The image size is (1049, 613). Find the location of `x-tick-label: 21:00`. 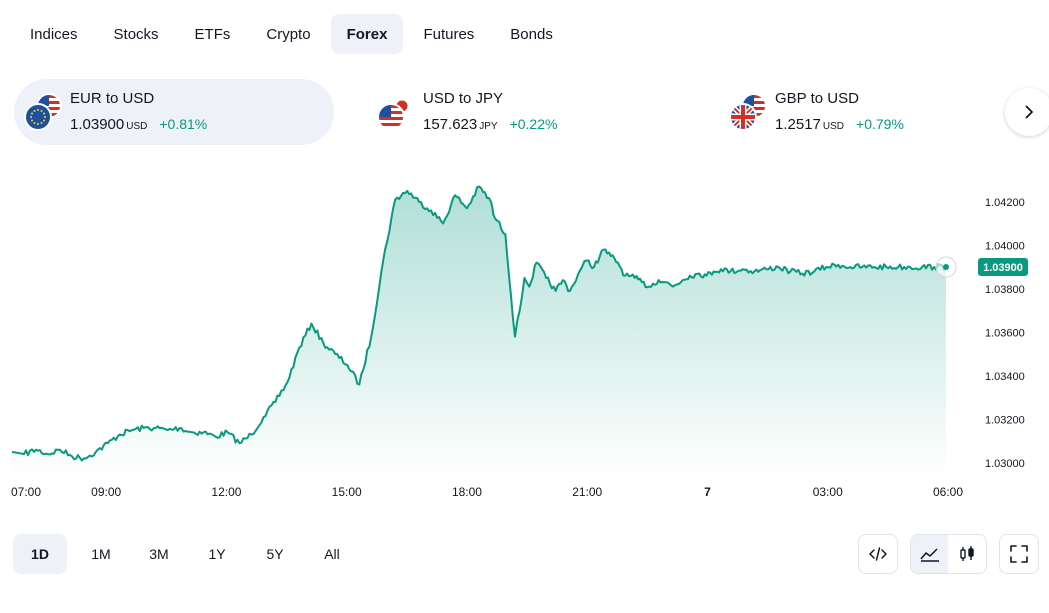

x-tick-label: 21:00 is located at coordinates (587, 492).